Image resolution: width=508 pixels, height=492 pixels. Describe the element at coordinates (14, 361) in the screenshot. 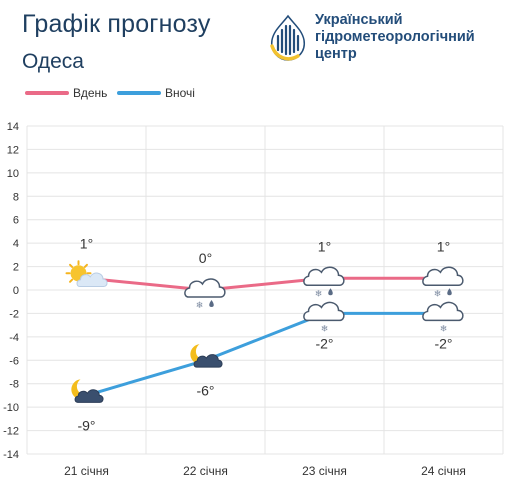

I see `y-tick-label: -6` at that location.